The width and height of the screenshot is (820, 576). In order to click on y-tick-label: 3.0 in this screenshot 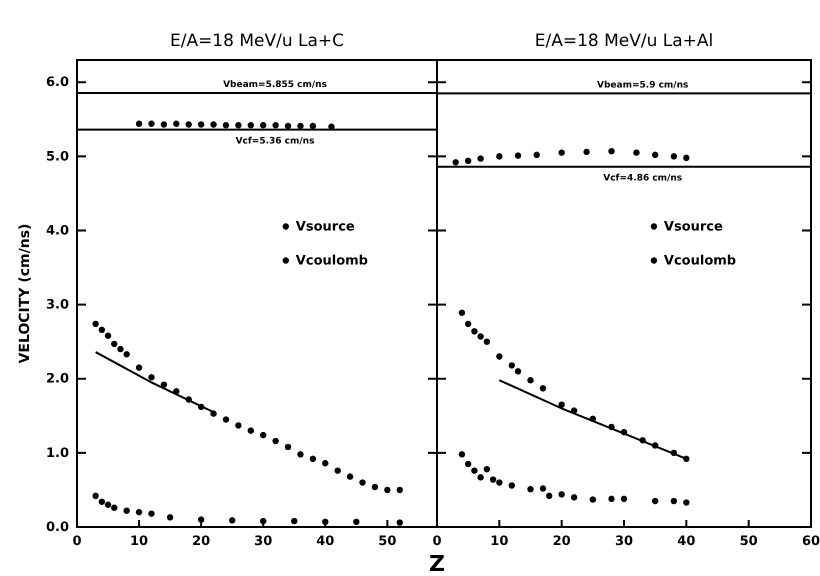, I will do `click(57, 305)`.